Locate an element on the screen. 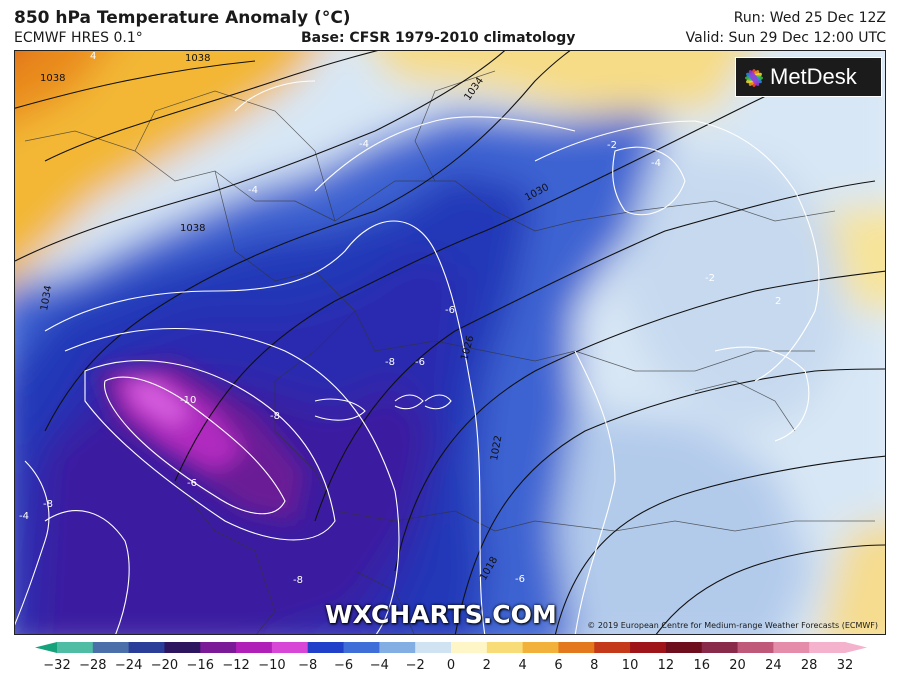 Image resolution: width=900 pixels, height=689 pixels. colorbar-tick-label: 4 is located at coordinates (522, 665).